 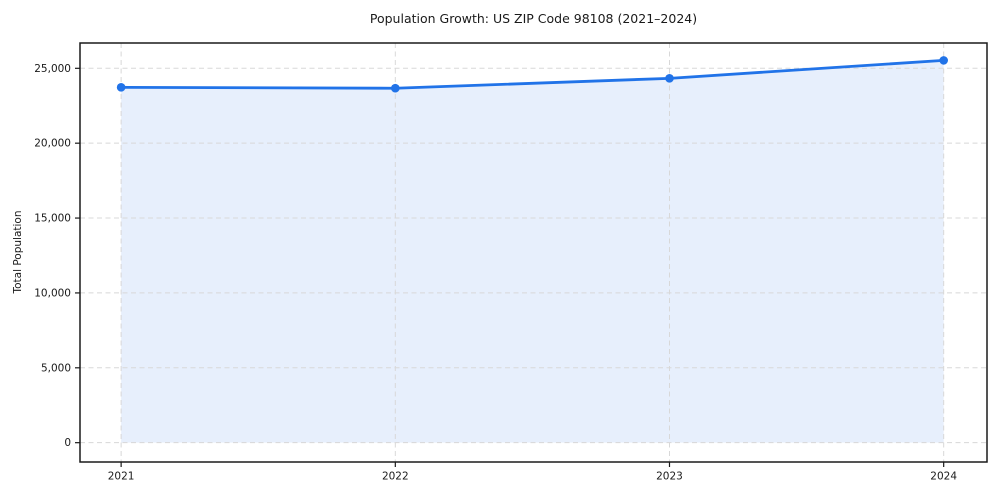 What do you see at coordinates (56, 368) in the screenshot?
I see `y-tick-label: 5,000` at bounding box center [56, 368].